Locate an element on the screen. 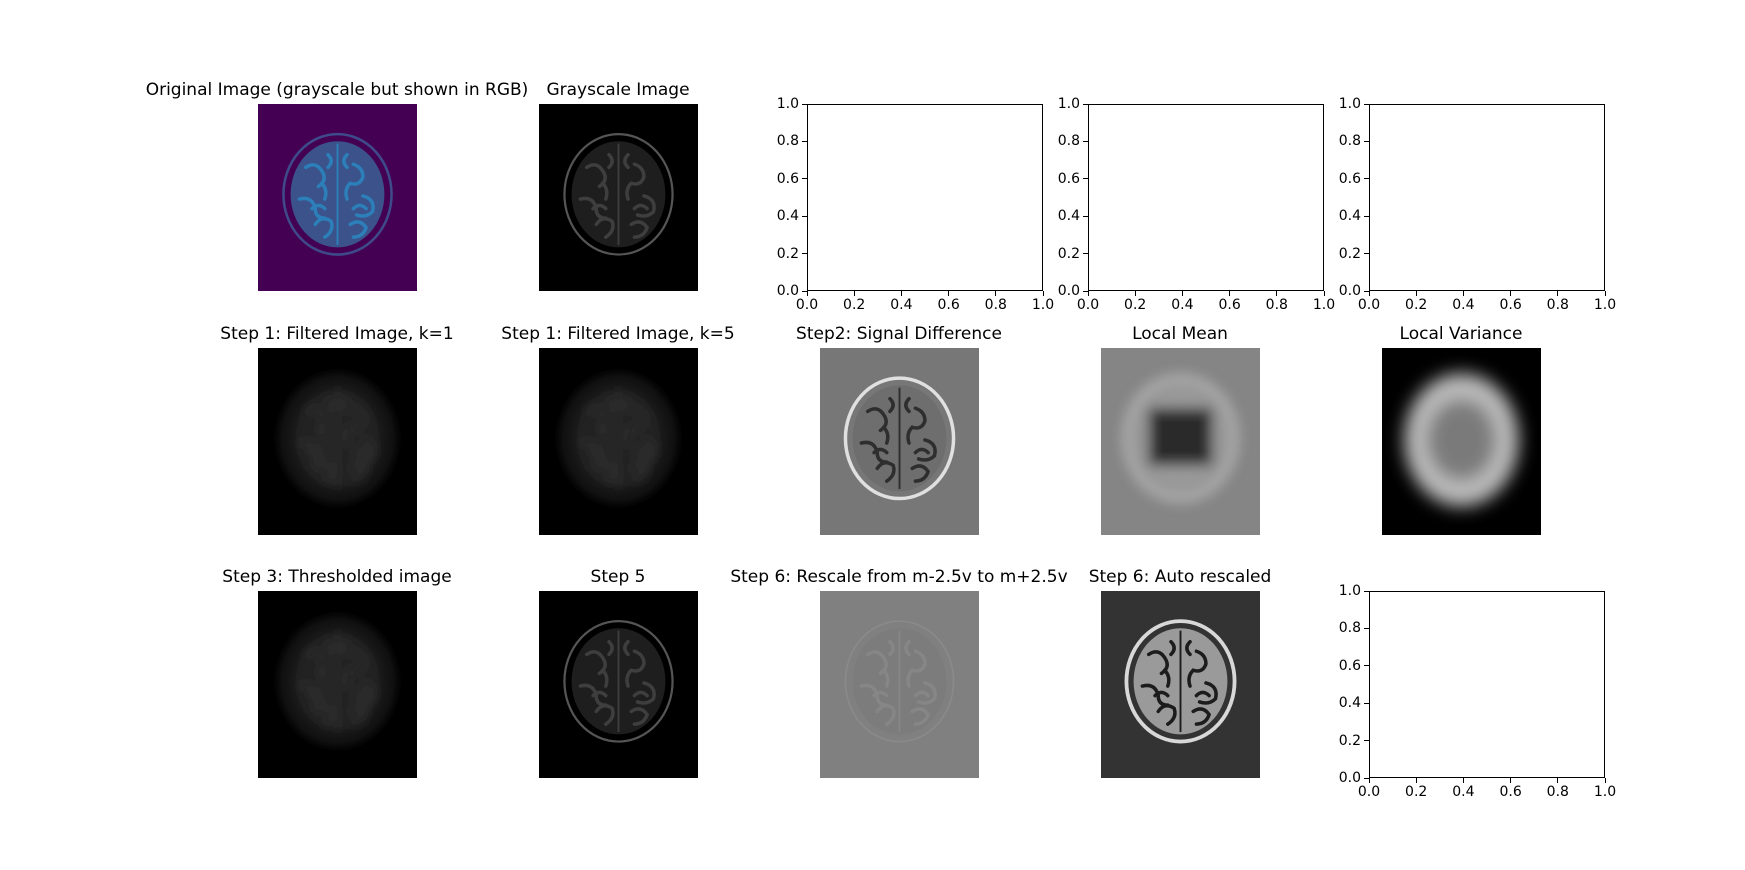 The width and height of the screenshot is (1745, 870). panel-title: Local Variance is located at coordinates (1461, 334).